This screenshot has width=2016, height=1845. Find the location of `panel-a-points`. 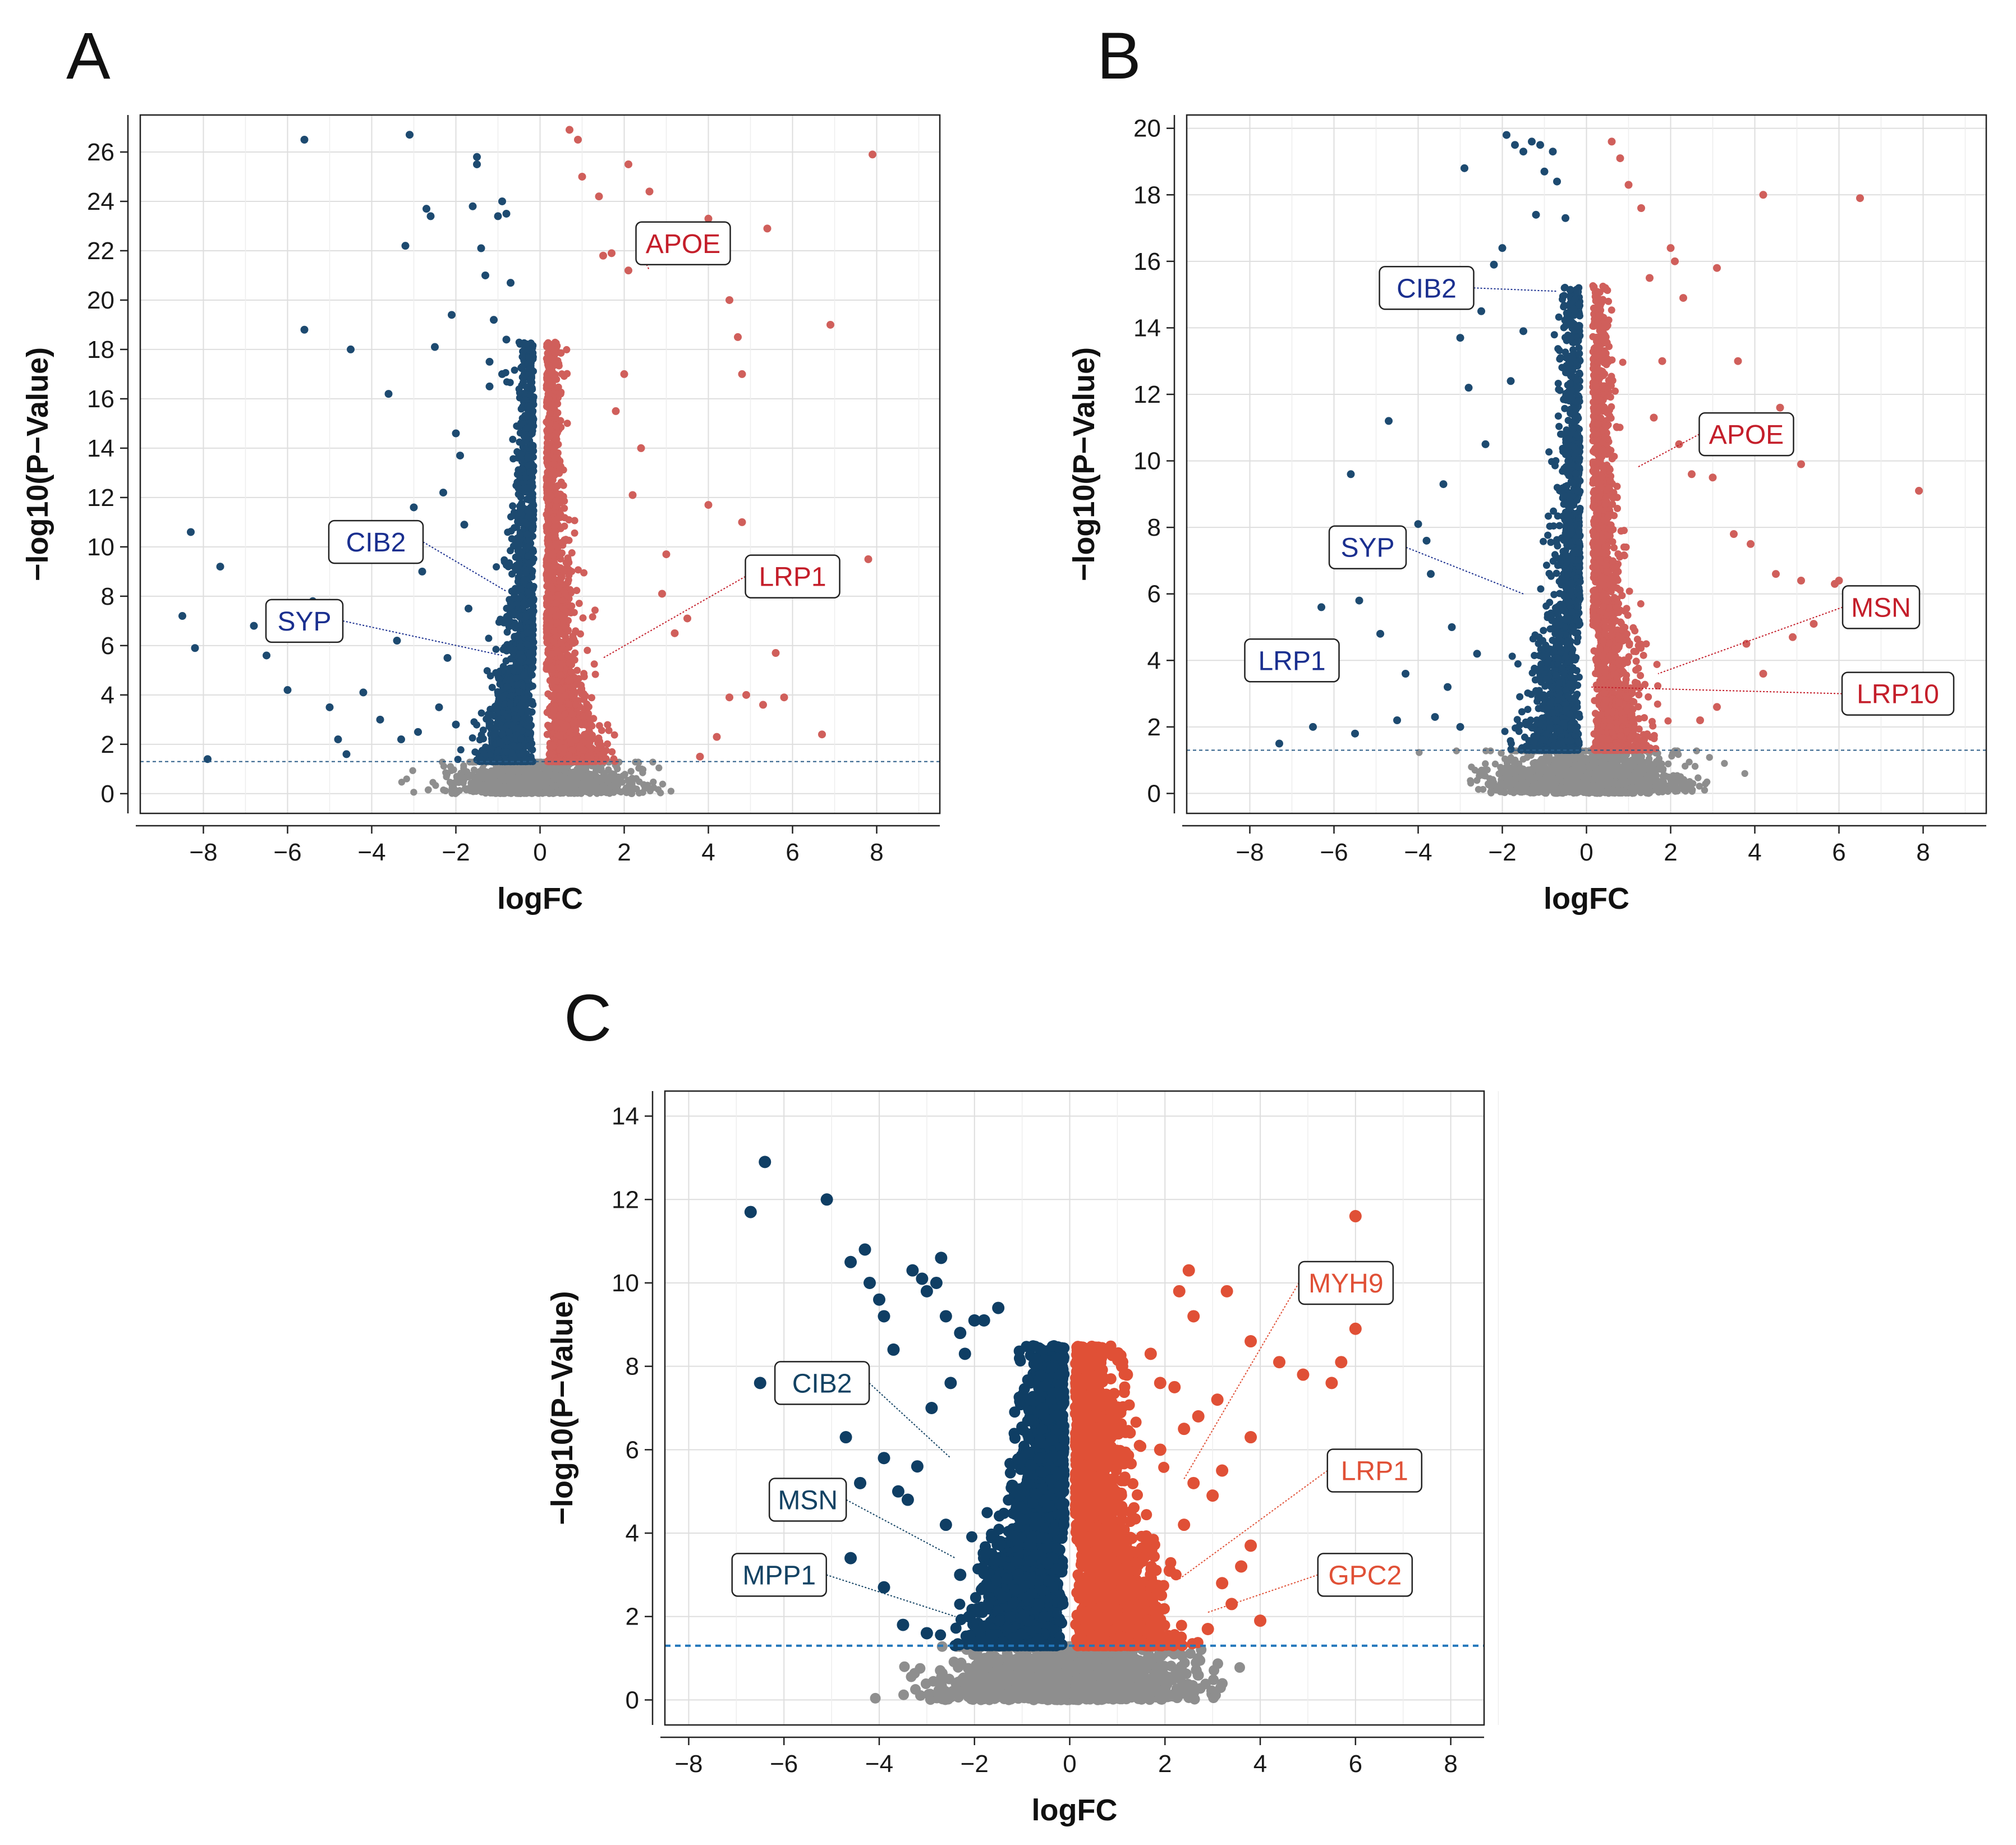

panel-a-points is located at coordinates (527, 461).